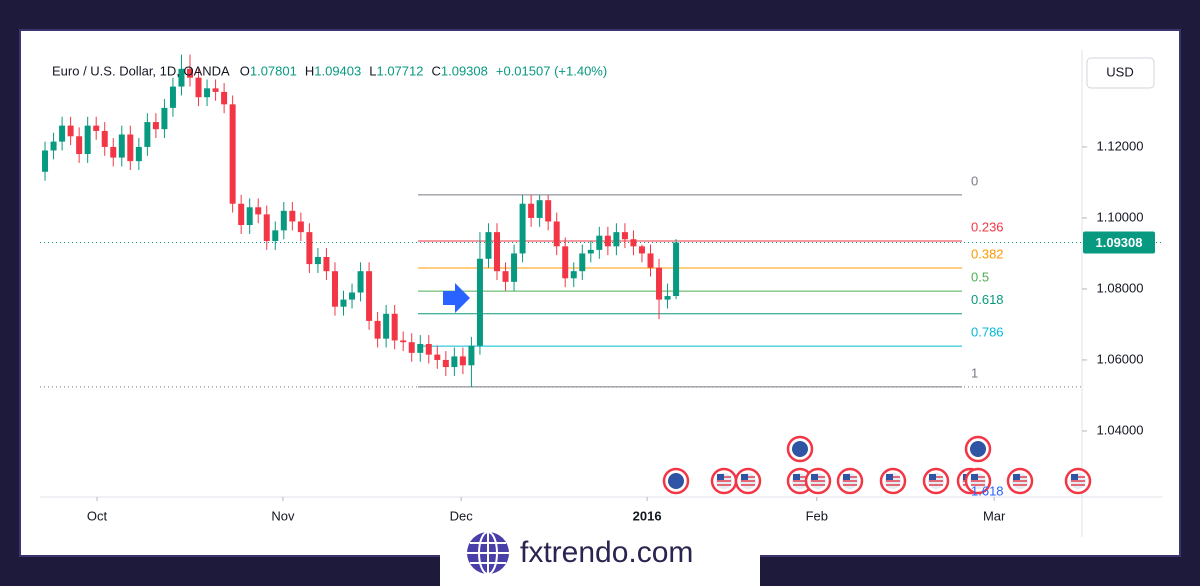  Describe the element at coordinates (980, 277) in the screenshot. I see `fib-label: 0.5` at that location.